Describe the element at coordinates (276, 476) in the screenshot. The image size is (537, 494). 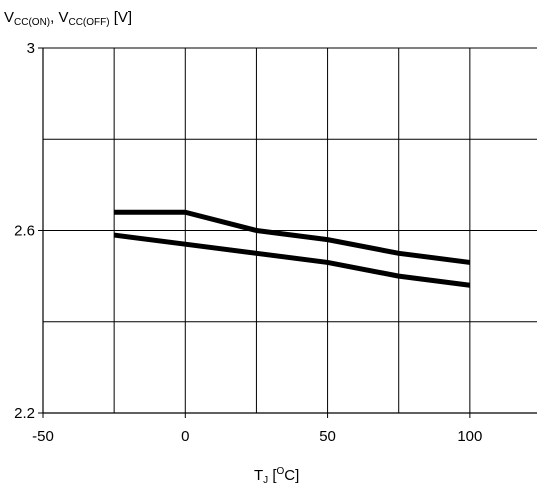
I see `x-axis-label: TJ [OC]` at that location.